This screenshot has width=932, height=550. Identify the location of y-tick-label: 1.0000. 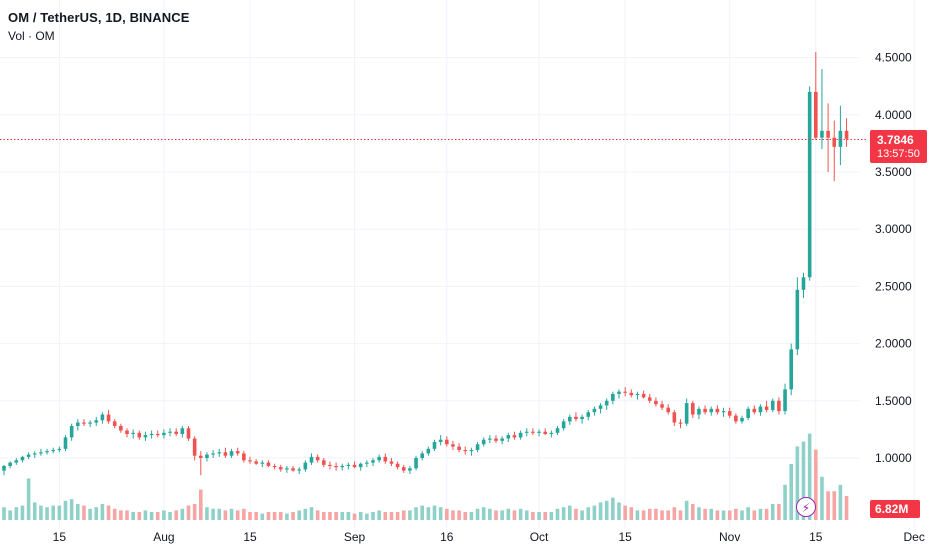
(893, 458).